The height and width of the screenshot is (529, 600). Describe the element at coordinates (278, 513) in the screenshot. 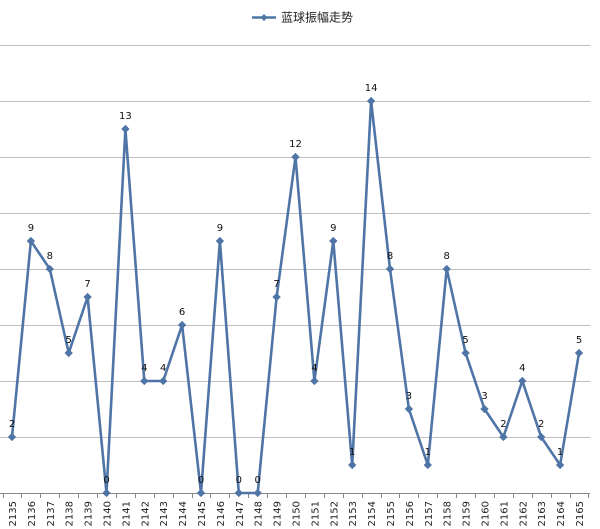

I see `x-tick-label: 2149` at that location.